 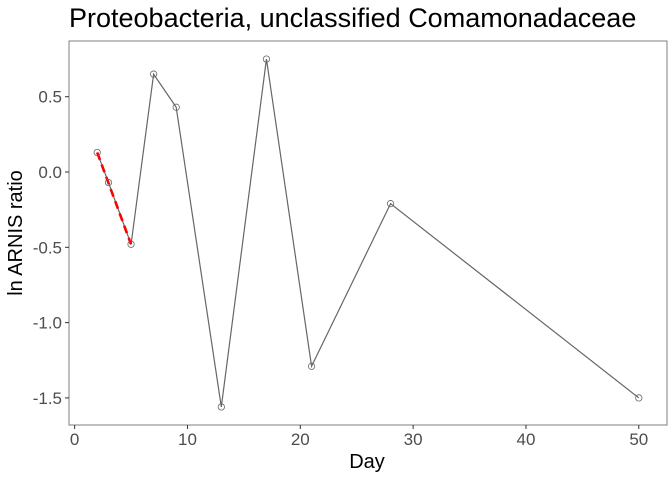 What do you see at coordinates (413, 439) in the screenshot?
I see `x-tick-label: 30` at bounding box center [413, 439].